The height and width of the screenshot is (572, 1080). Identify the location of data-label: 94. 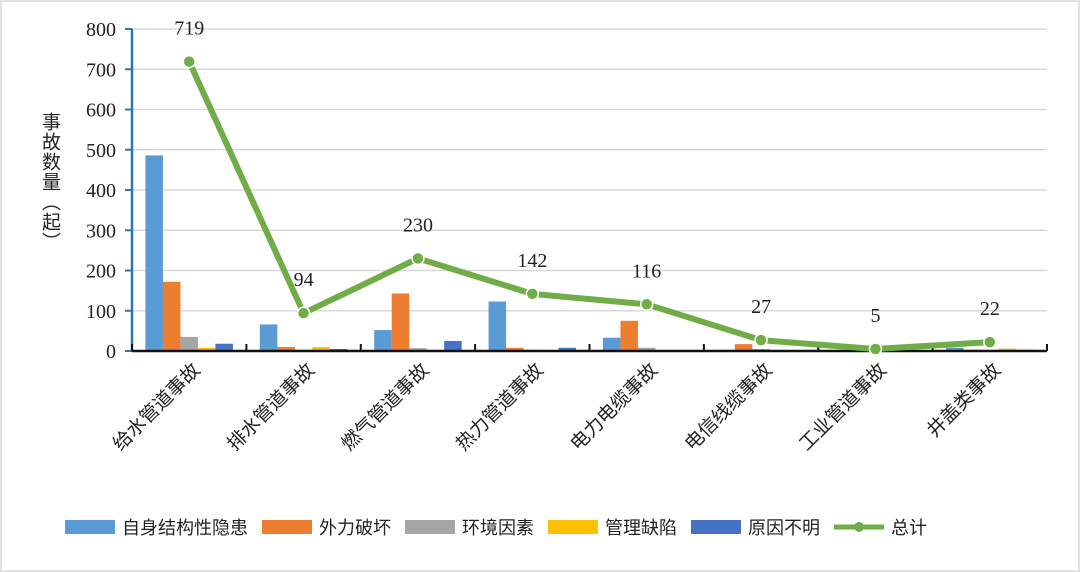
(304, 280).